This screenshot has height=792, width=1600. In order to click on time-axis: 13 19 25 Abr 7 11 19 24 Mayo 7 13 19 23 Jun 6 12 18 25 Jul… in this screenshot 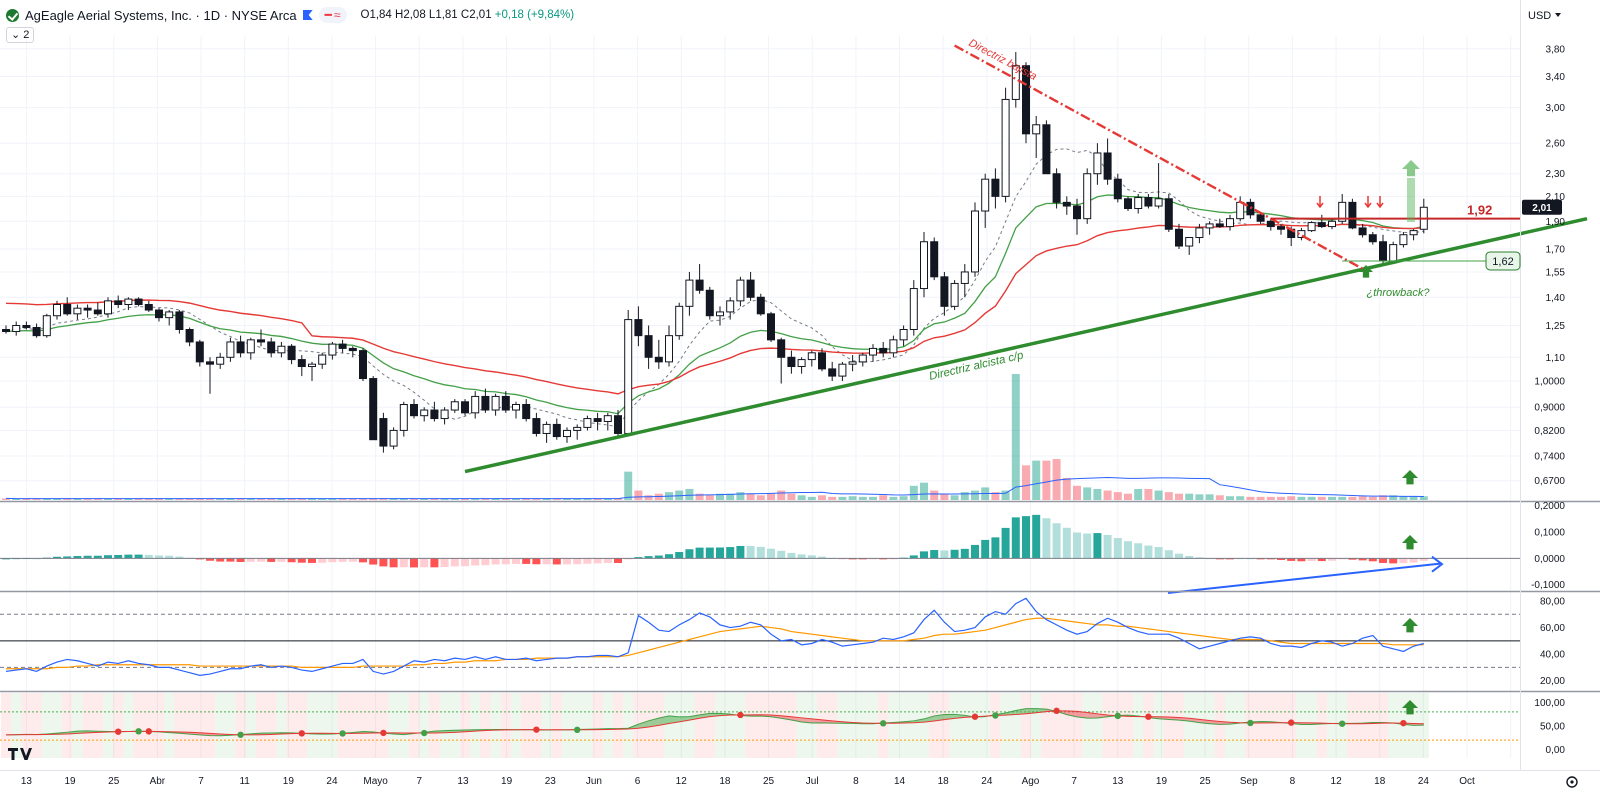, I will do `click(799, 782)`.